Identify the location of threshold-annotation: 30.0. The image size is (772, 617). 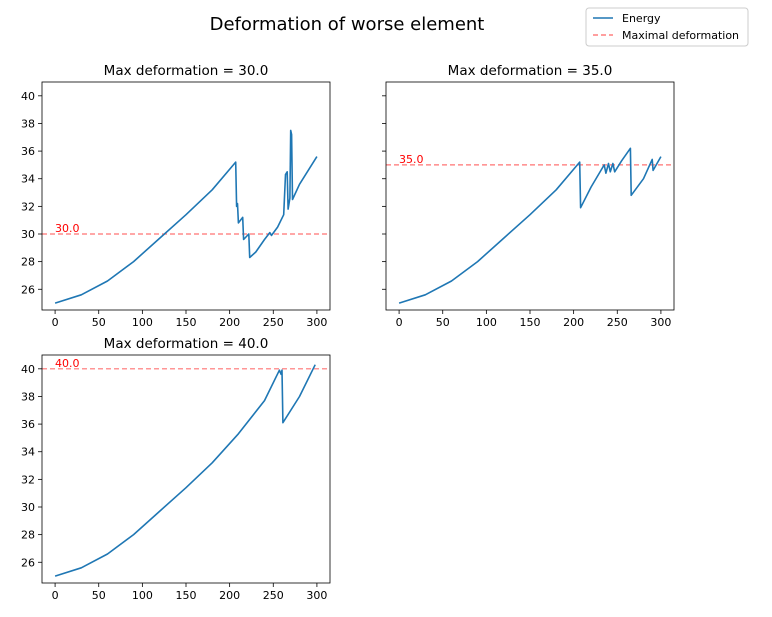
(67, 228).